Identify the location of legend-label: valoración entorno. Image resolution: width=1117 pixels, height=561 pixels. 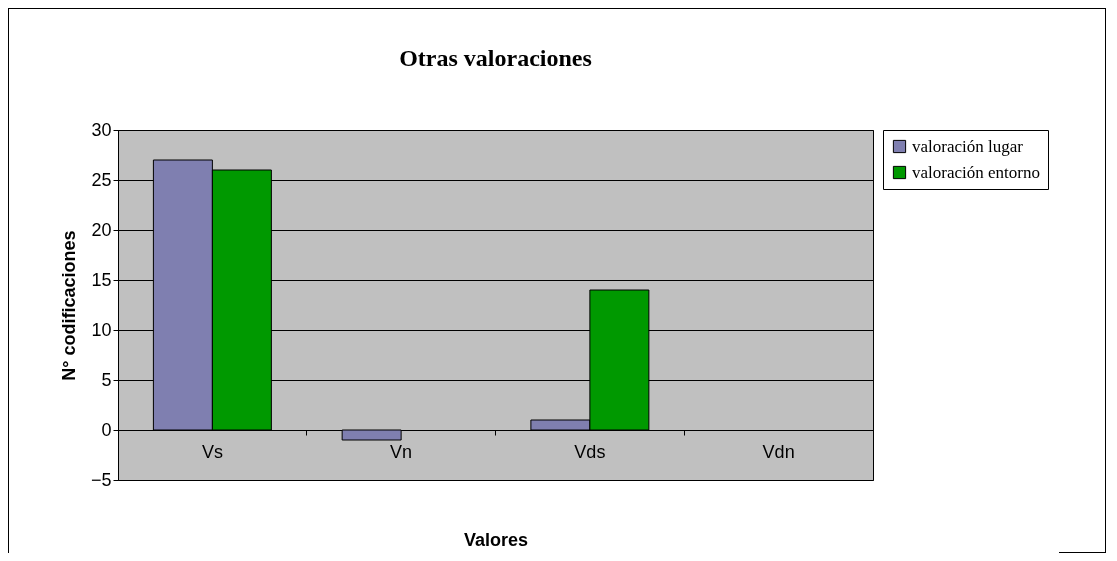
(976, 172).